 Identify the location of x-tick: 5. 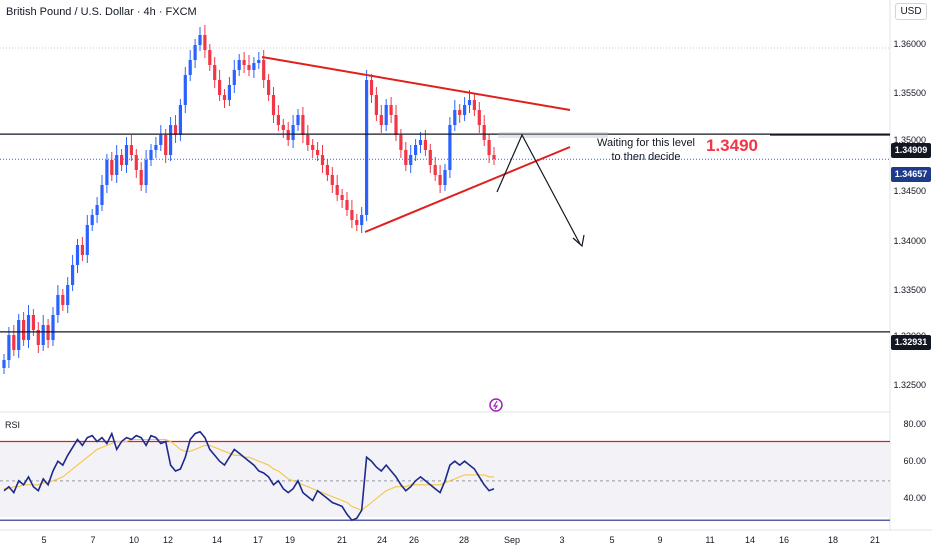
(612, 540).